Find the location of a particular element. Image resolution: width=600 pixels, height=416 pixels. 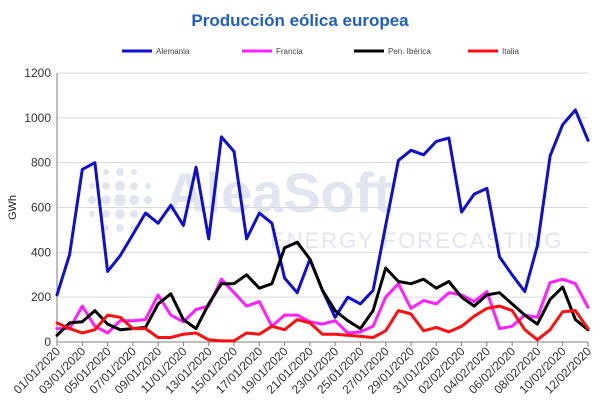

y-tick-label: 1000 is located at coordinates (37, 118).